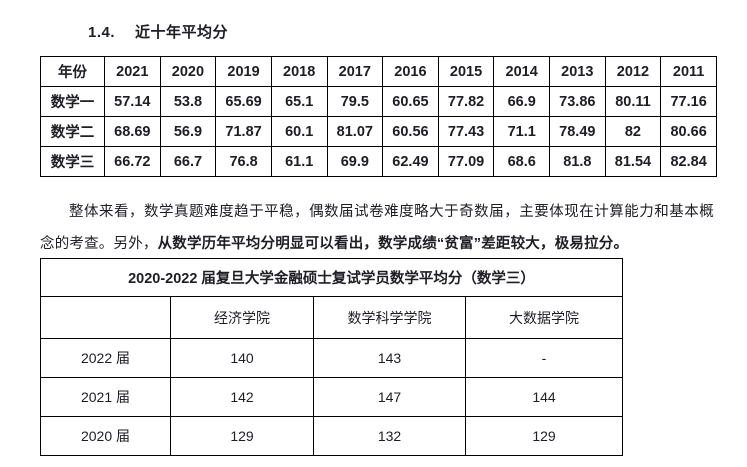  I want to click on score-cell: 61.1, so click(299, 161).